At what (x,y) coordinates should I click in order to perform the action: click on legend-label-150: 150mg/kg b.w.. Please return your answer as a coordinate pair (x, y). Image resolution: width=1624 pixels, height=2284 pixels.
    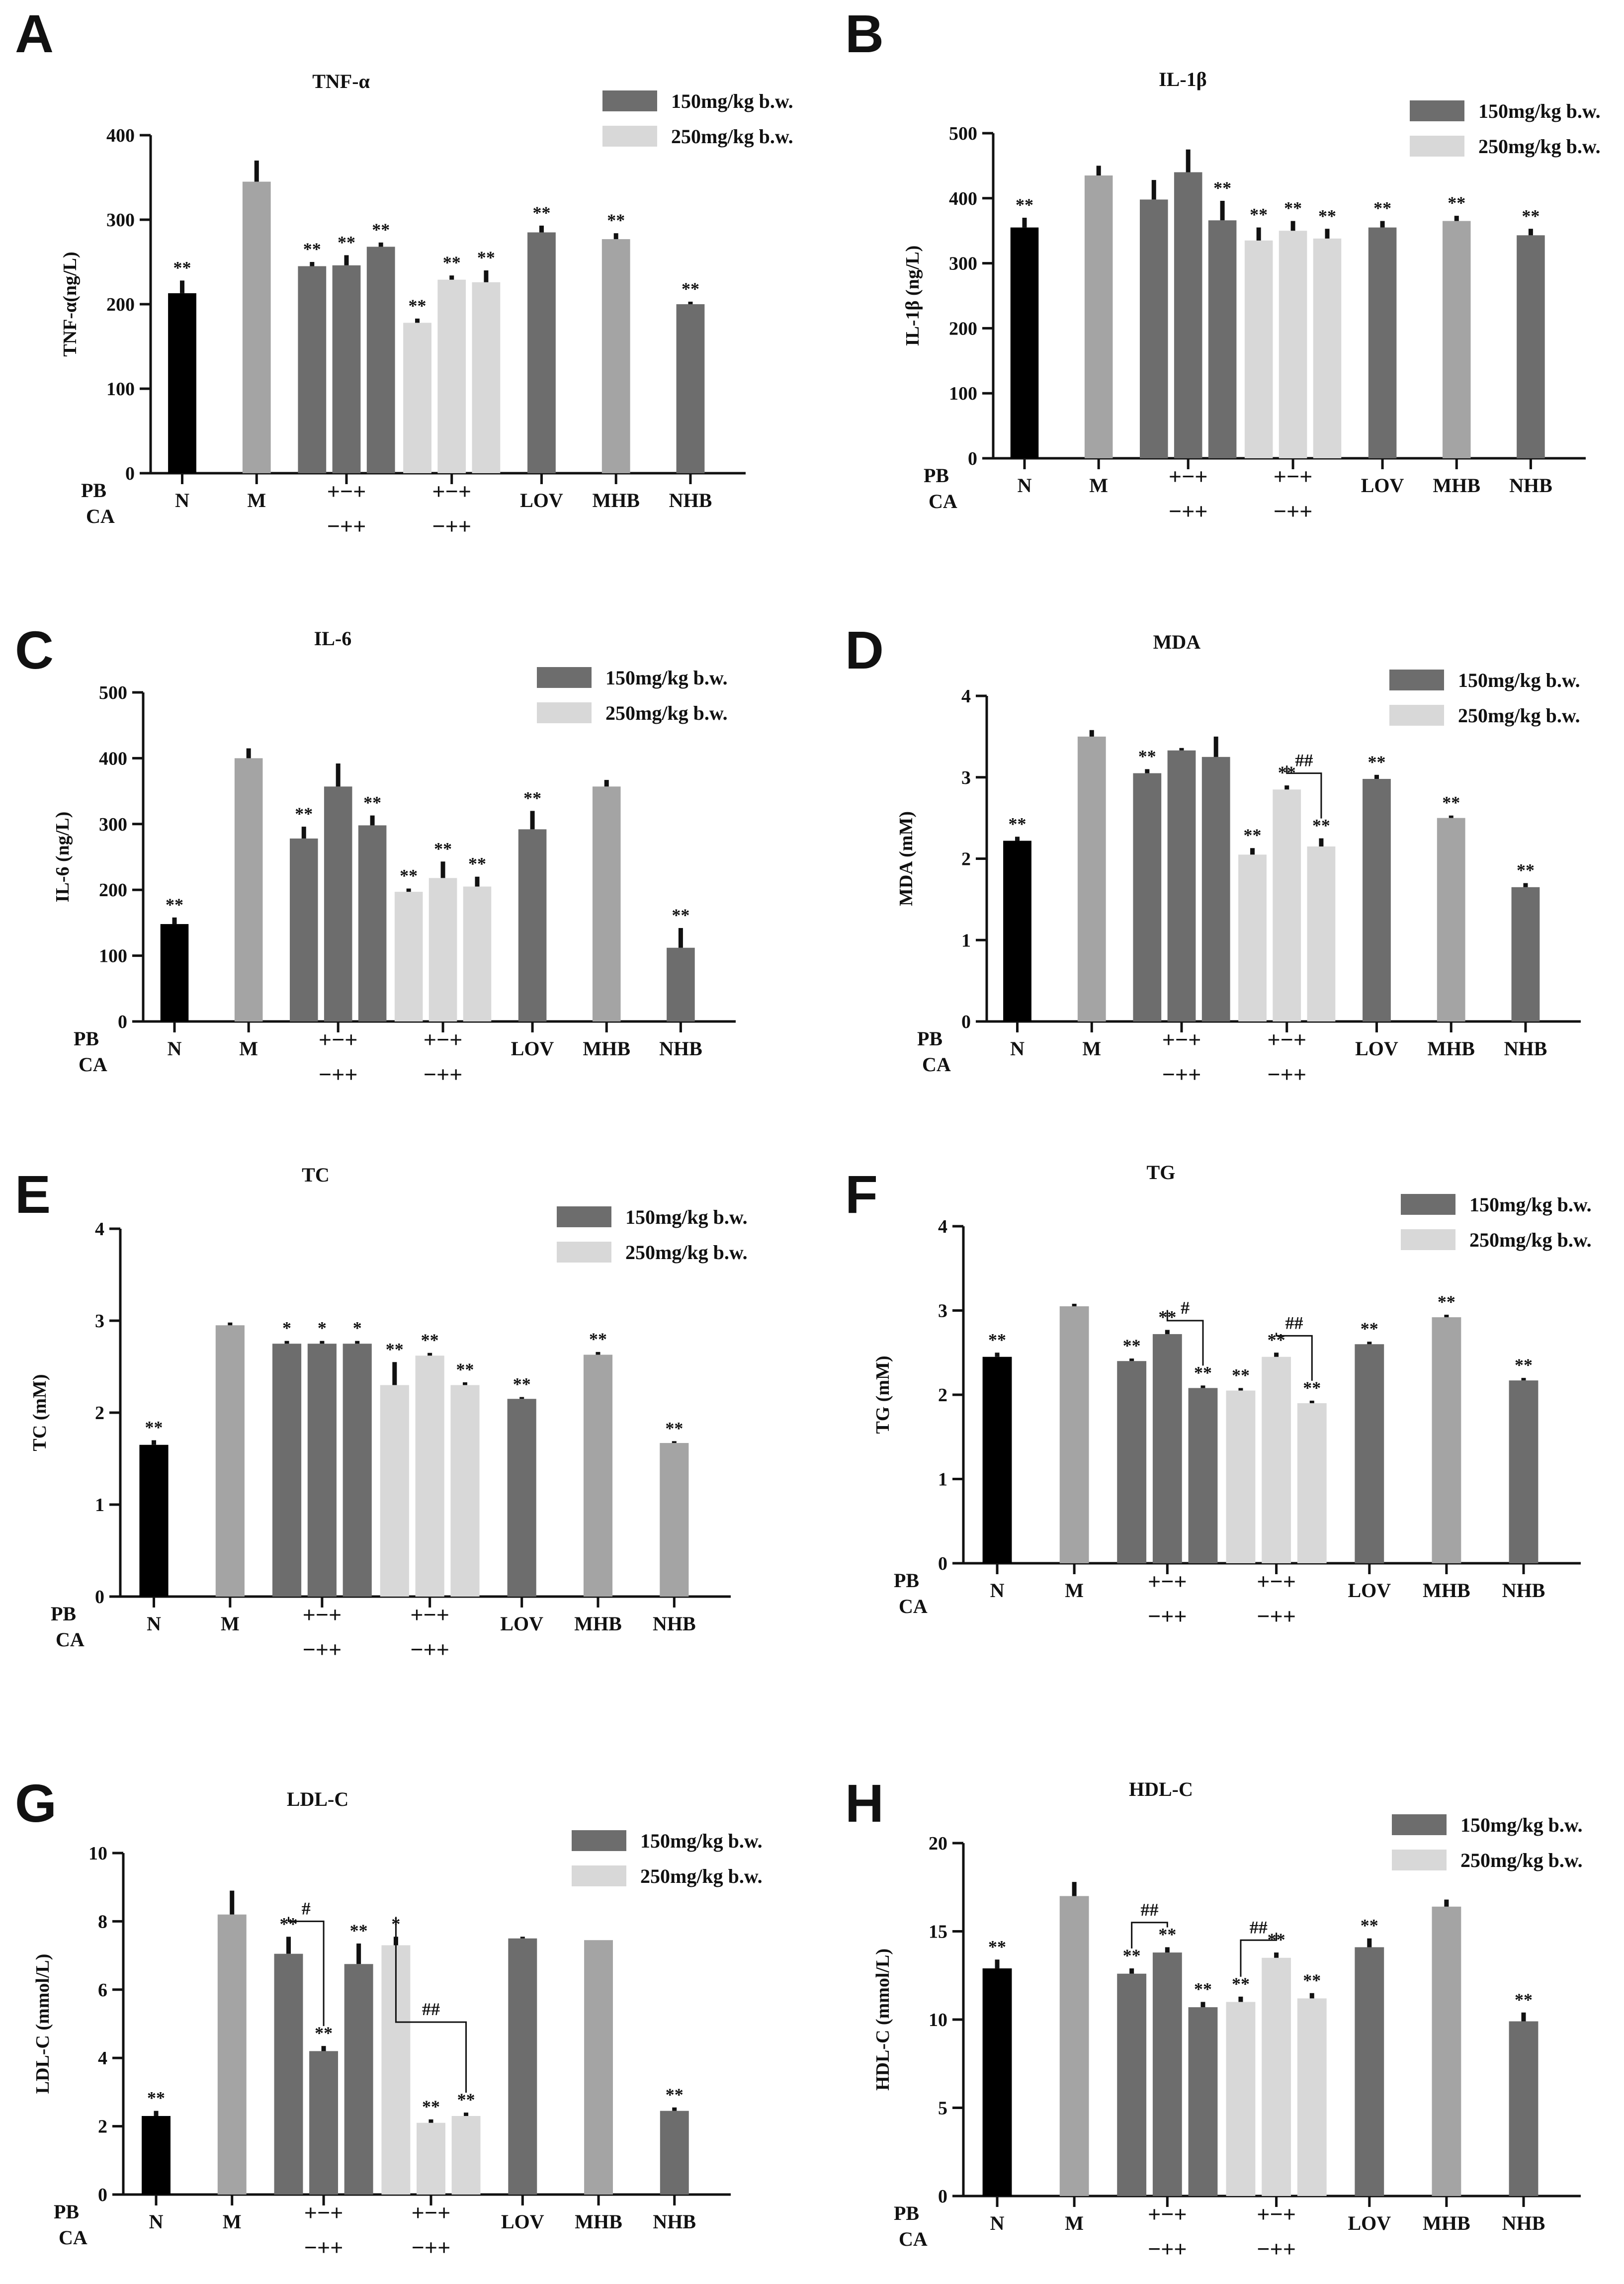
    Looking at the image, I should click on (686, 1217).